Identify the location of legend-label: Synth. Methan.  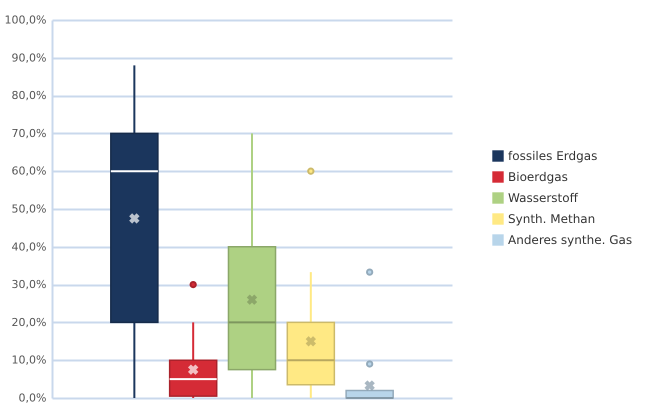
(552, 219).